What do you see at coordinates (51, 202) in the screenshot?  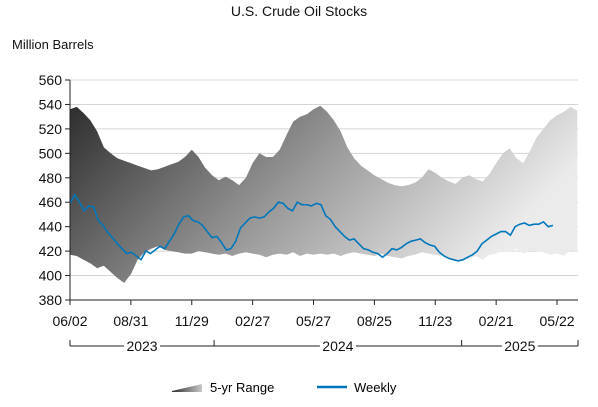 I see `y-tick-label: 460` at bounding box center [51, 202].